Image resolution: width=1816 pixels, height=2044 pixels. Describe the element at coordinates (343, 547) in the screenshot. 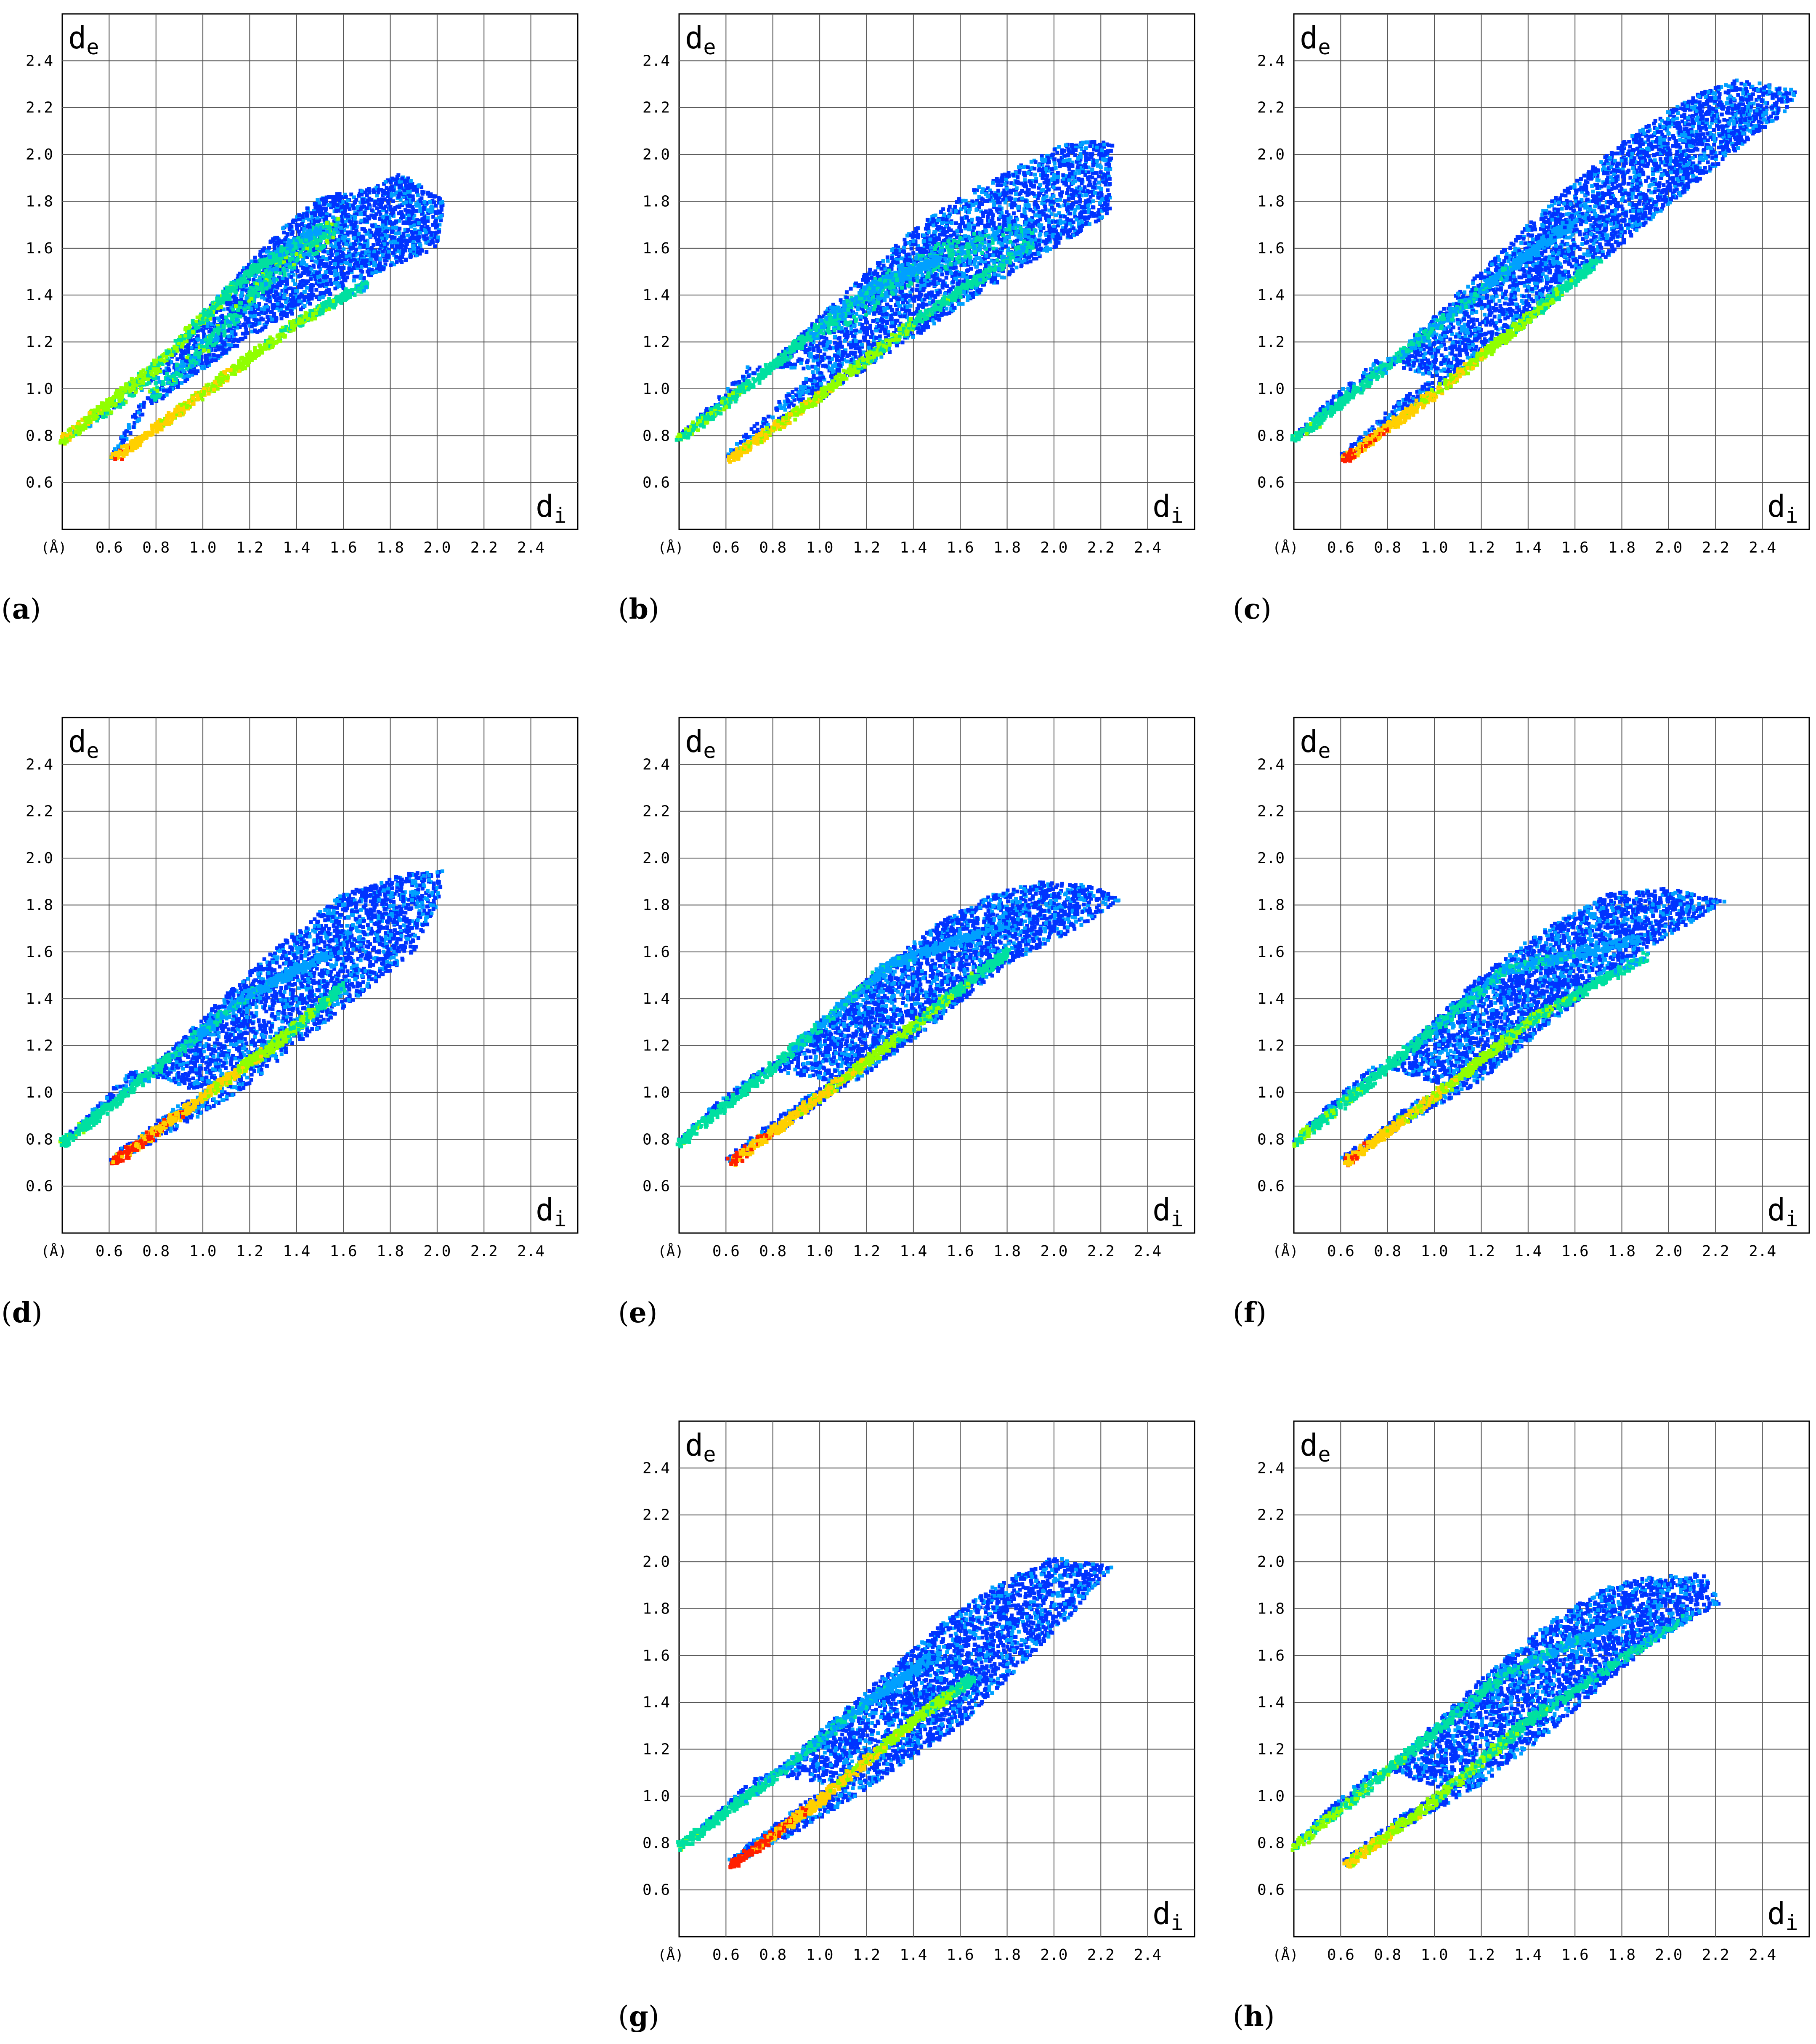

I see `x-tick-label: 1.6` at that location.